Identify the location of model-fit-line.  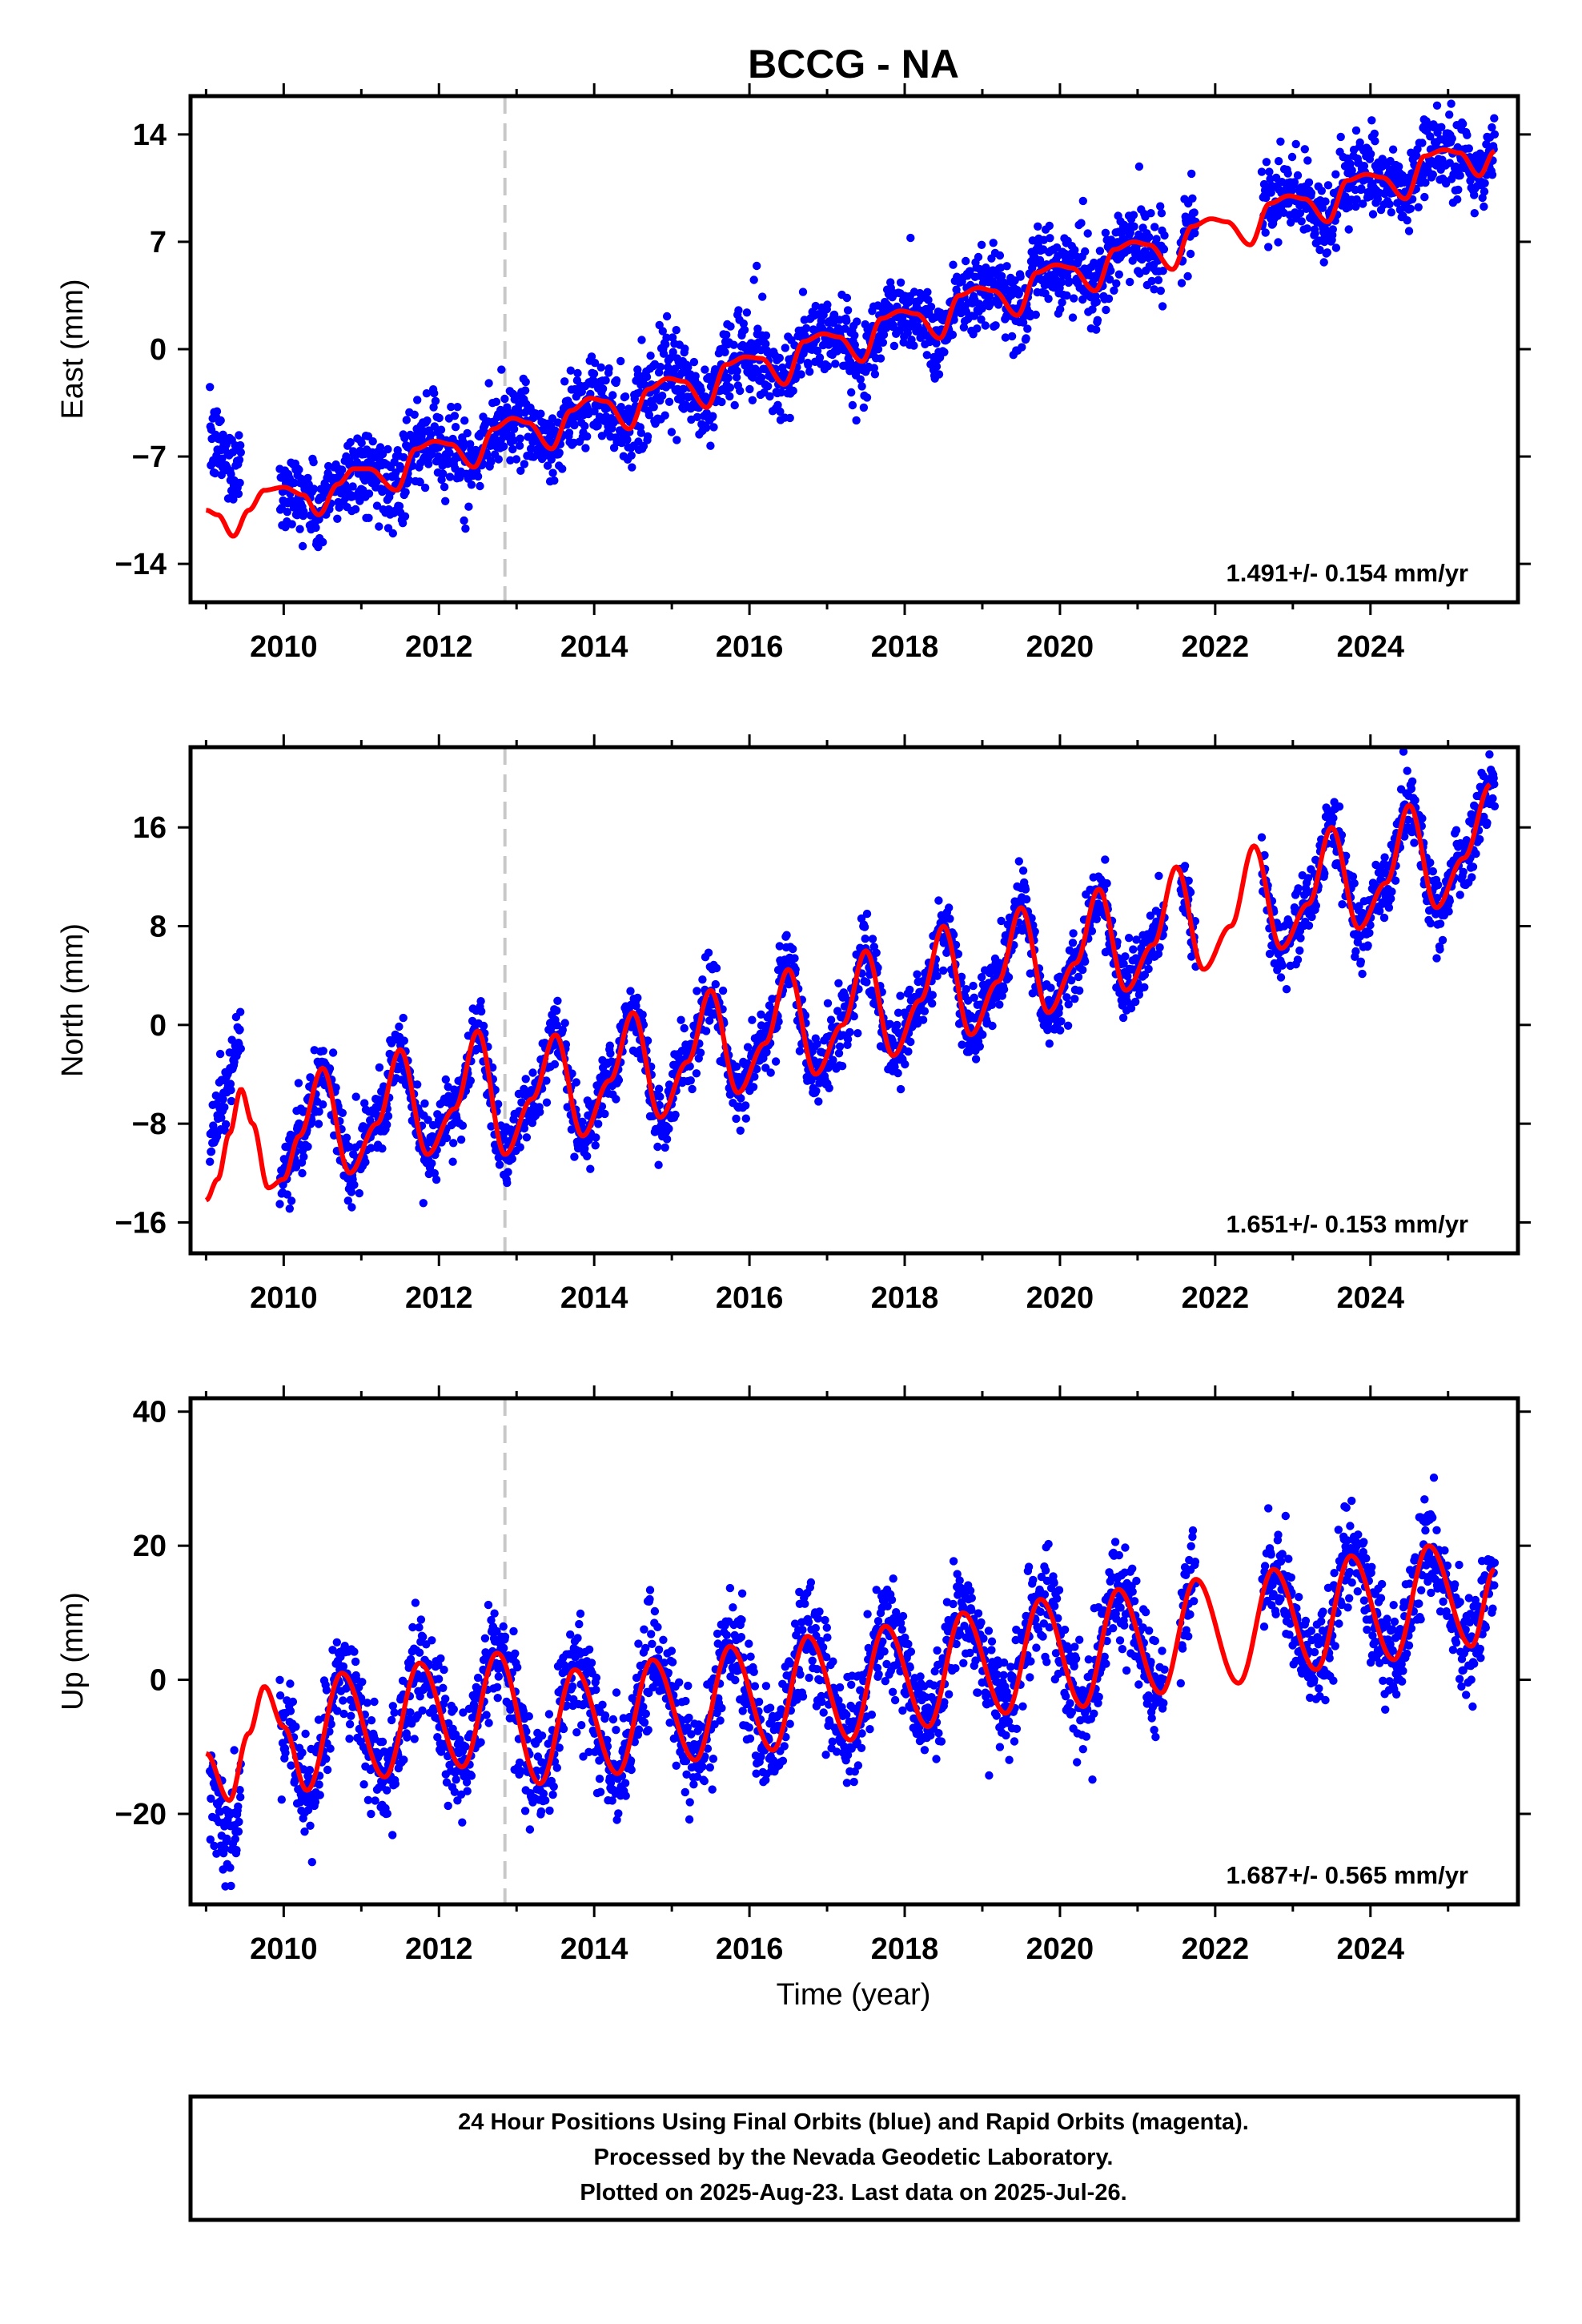
(850, 343).